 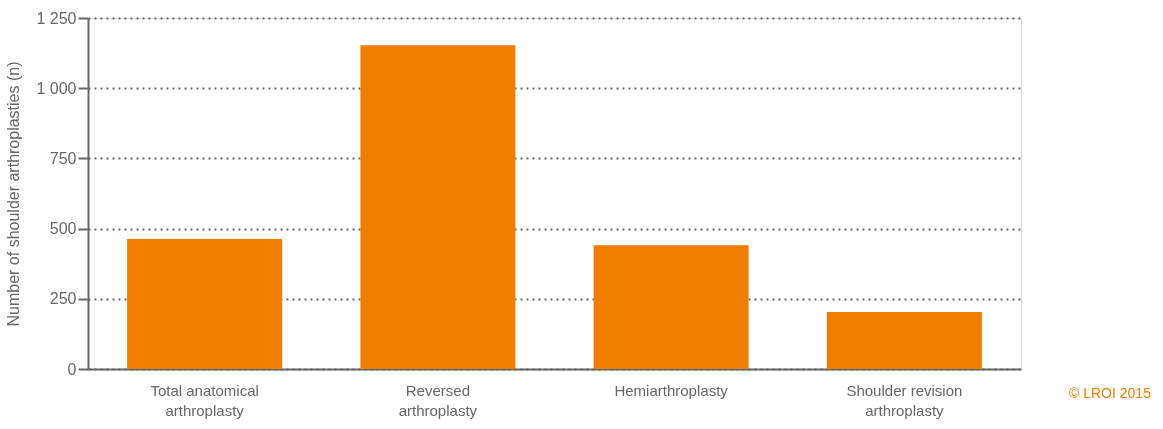 I want to click on x-tick-label: Shoulder revision arthroplasty, so click(x=904, y=400).